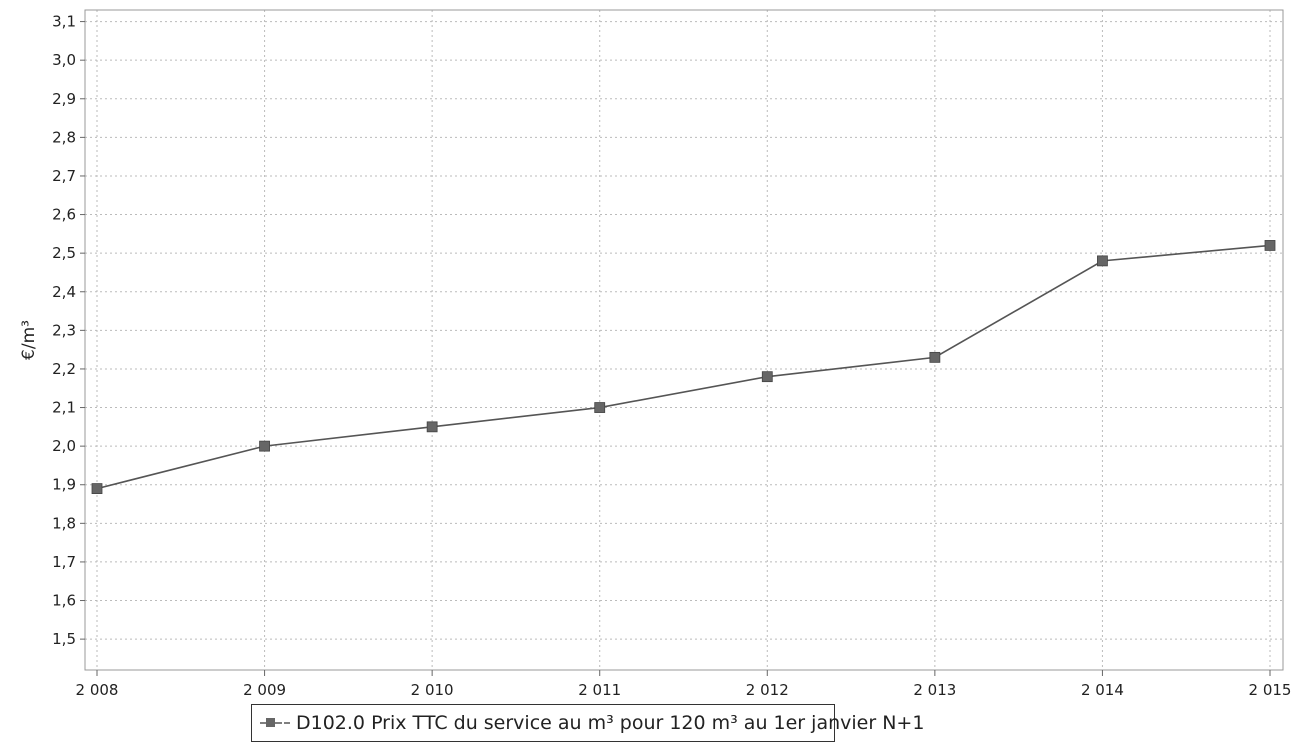  I want to click on y-tick-label: 2,1, so click(64, 408).